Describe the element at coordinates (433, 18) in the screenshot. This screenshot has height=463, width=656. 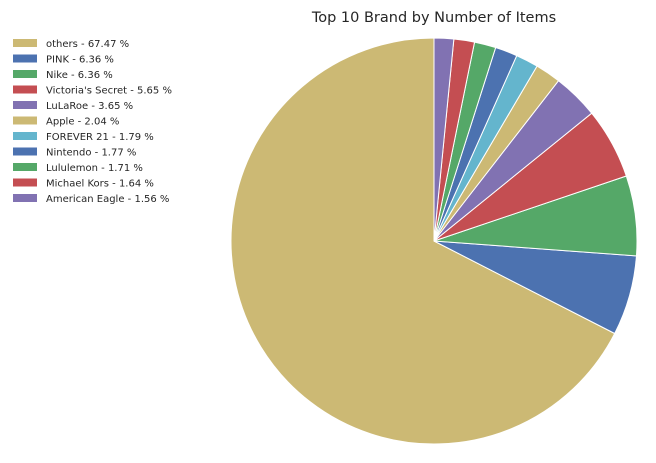
I see `chart-title: Top 10 Brand by Number of Items` at that location.